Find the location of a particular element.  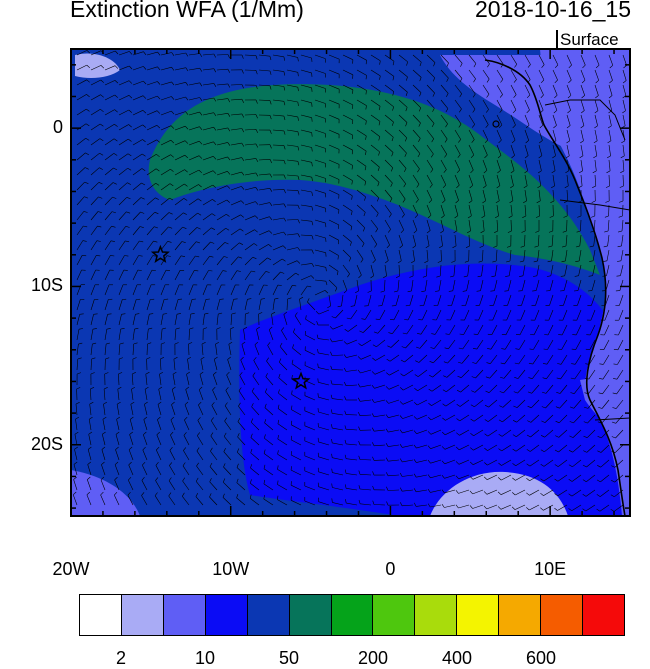

colorbar-label: 600 is located at coordinates (541, 658).